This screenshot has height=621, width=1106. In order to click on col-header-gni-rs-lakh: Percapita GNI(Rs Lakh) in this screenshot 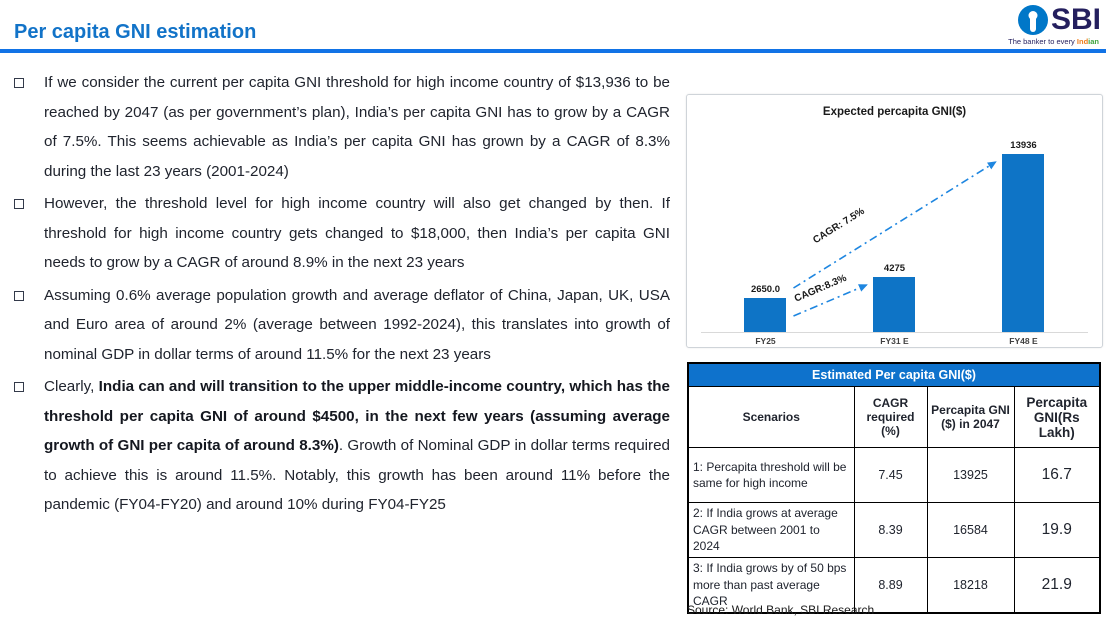, I will do `click(1057, 417)`.